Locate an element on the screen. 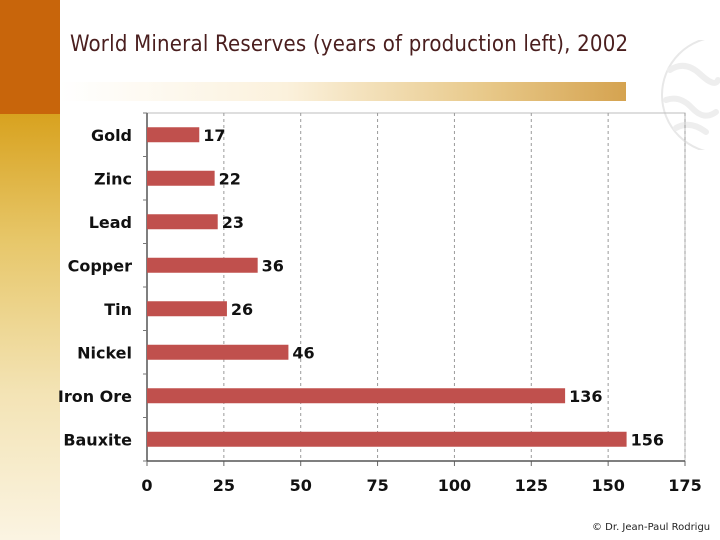 Image resolution: width=720 pixels, height=540 pixels. value-label: 156 is located at coordinates (647, 439).